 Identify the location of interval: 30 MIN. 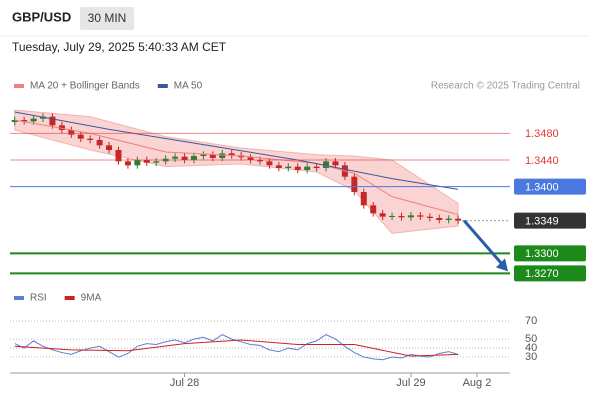
(107, 18).